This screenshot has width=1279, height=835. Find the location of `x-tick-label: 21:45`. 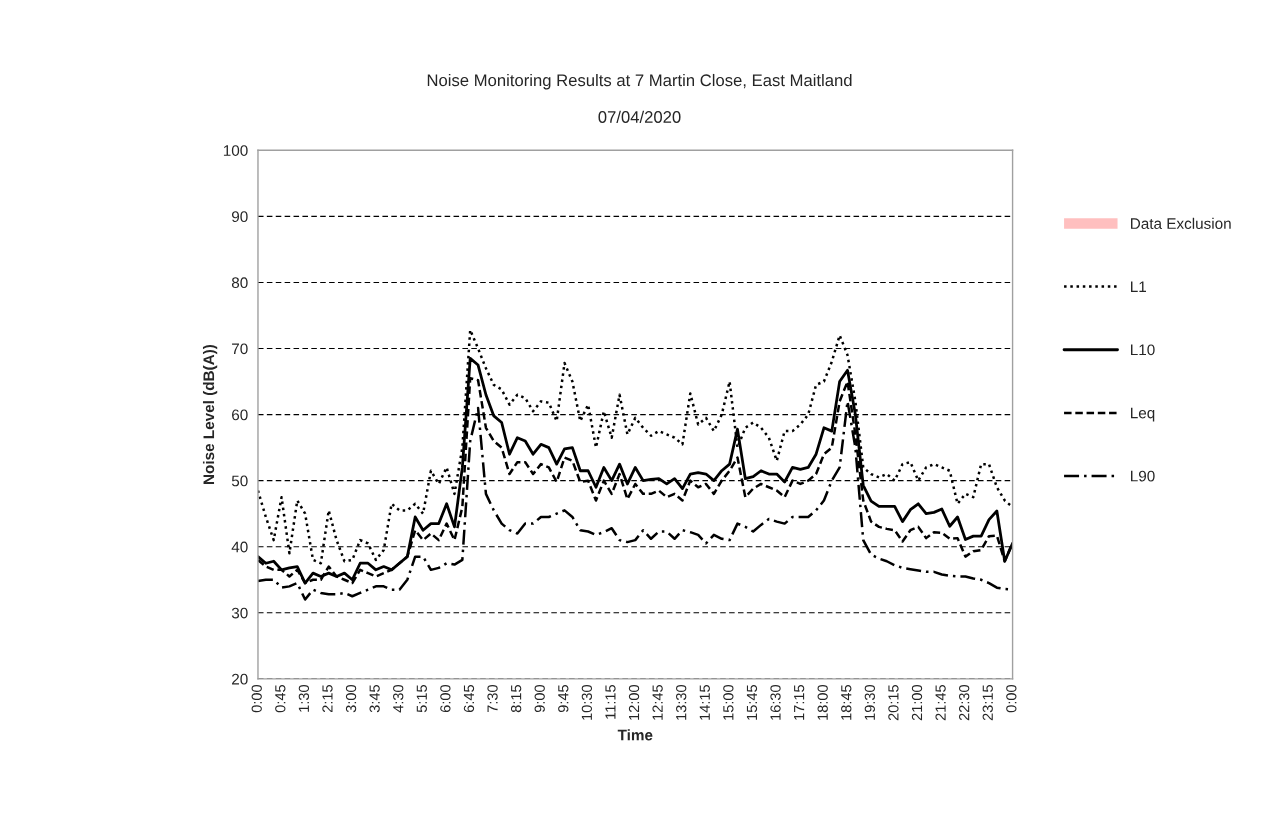

x-tick-label: 21:45 is located at coordinates (940, 703).